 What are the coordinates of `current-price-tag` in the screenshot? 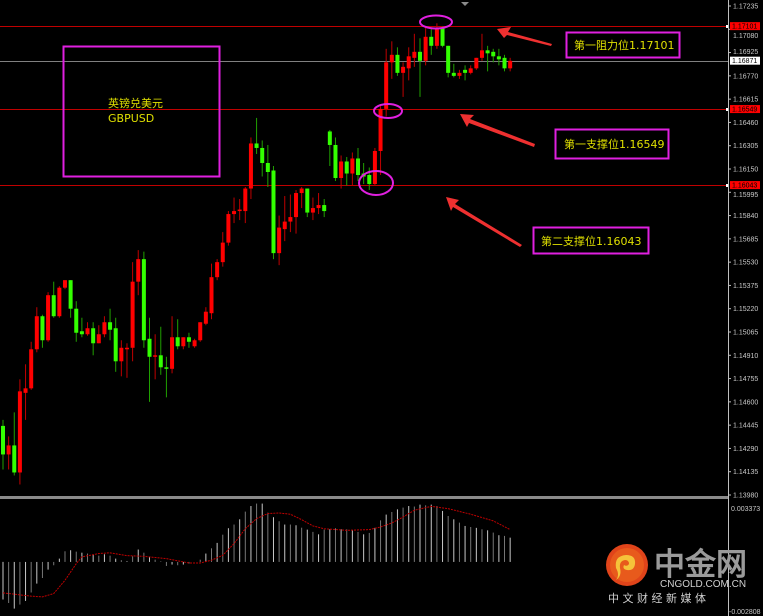 It's located at (745, 60).